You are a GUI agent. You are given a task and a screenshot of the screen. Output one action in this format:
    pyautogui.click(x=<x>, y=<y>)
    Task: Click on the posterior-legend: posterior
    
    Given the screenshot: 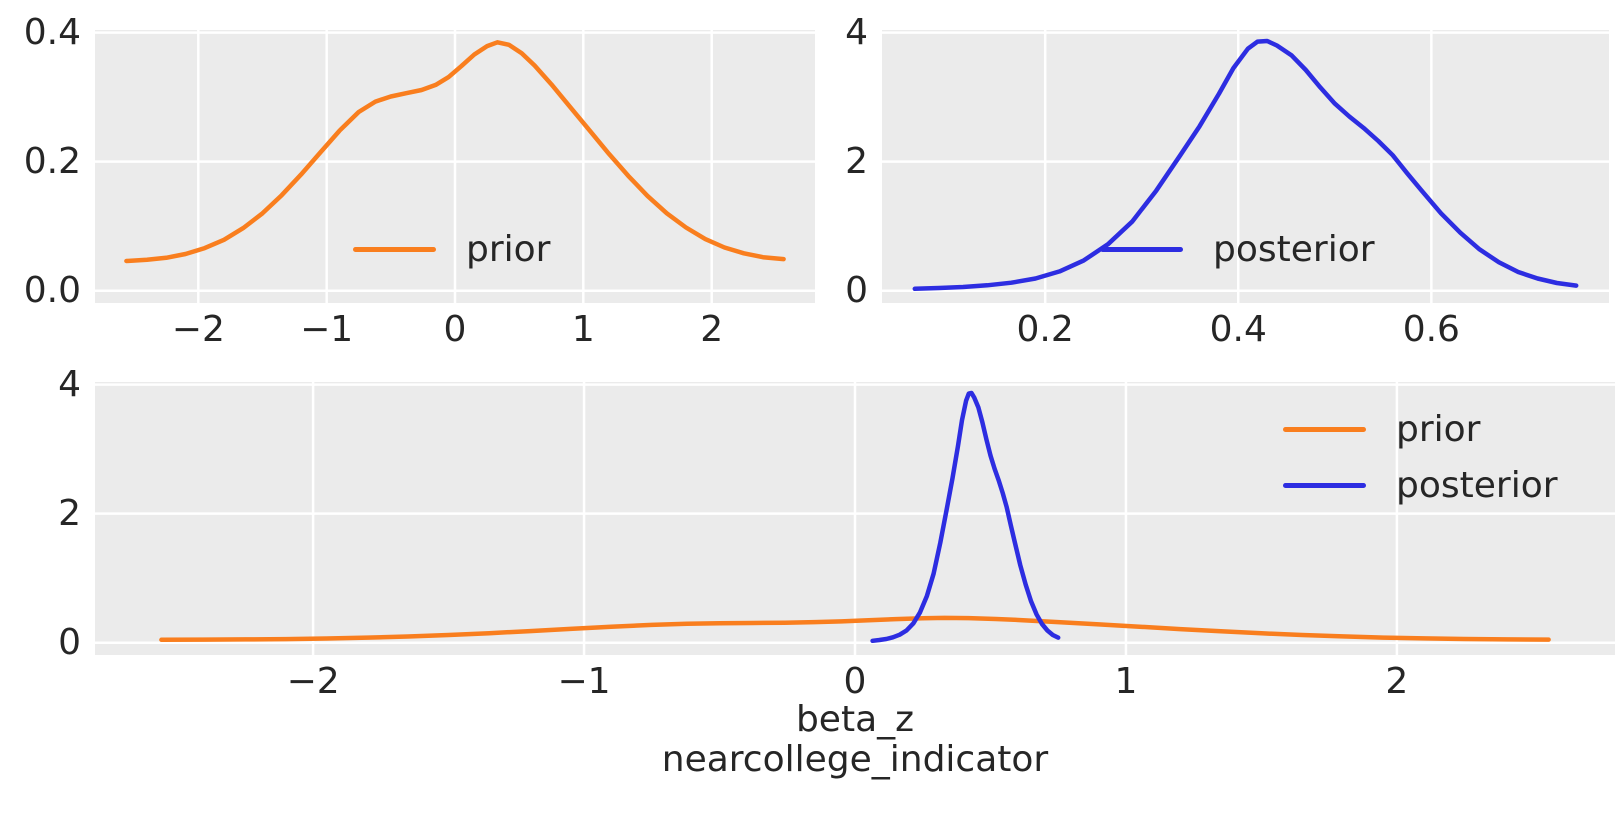 What is the action you would take?
    pyautogui.click(x=1237, y=249)
    